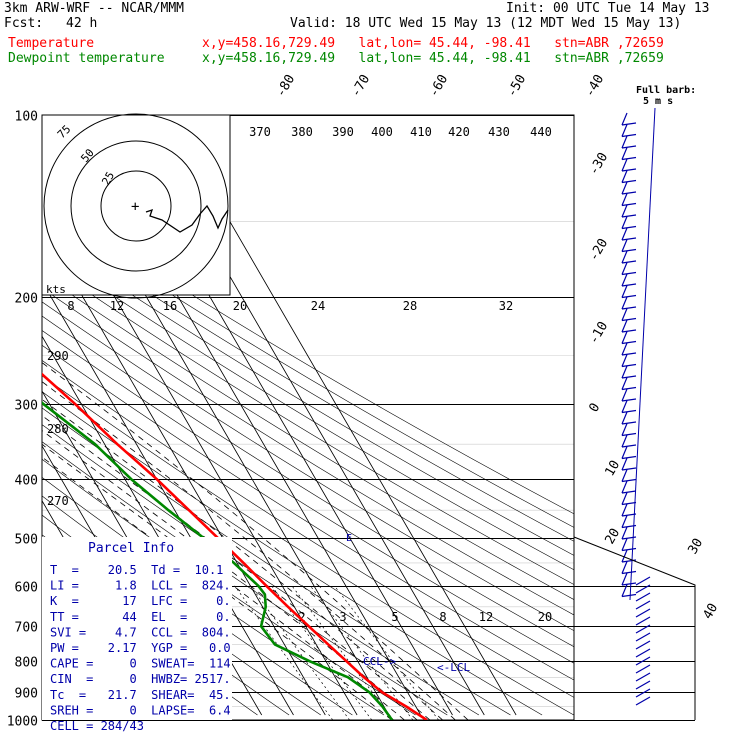  I want to click on barb-legend-title: Full barb:, so click(666, 90).